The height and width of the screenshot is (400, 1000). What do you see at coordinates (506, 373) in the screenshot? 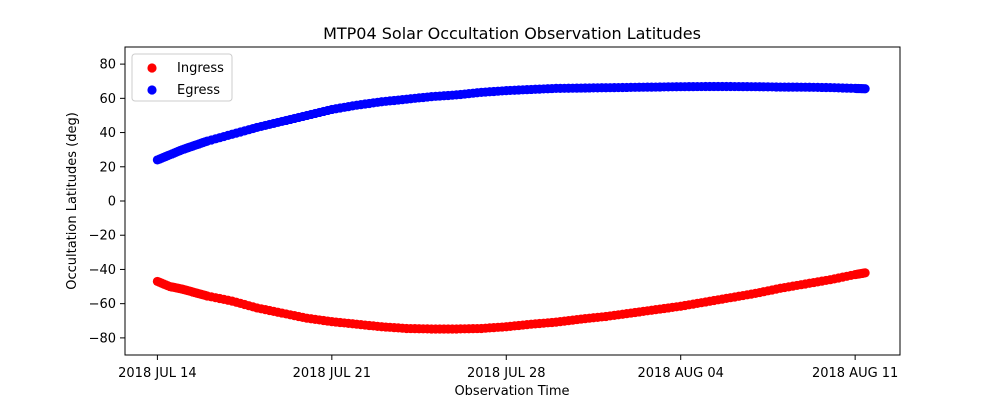
I see `x-tick-label: 2018 JUL 28` at bounding box center [506, 373].